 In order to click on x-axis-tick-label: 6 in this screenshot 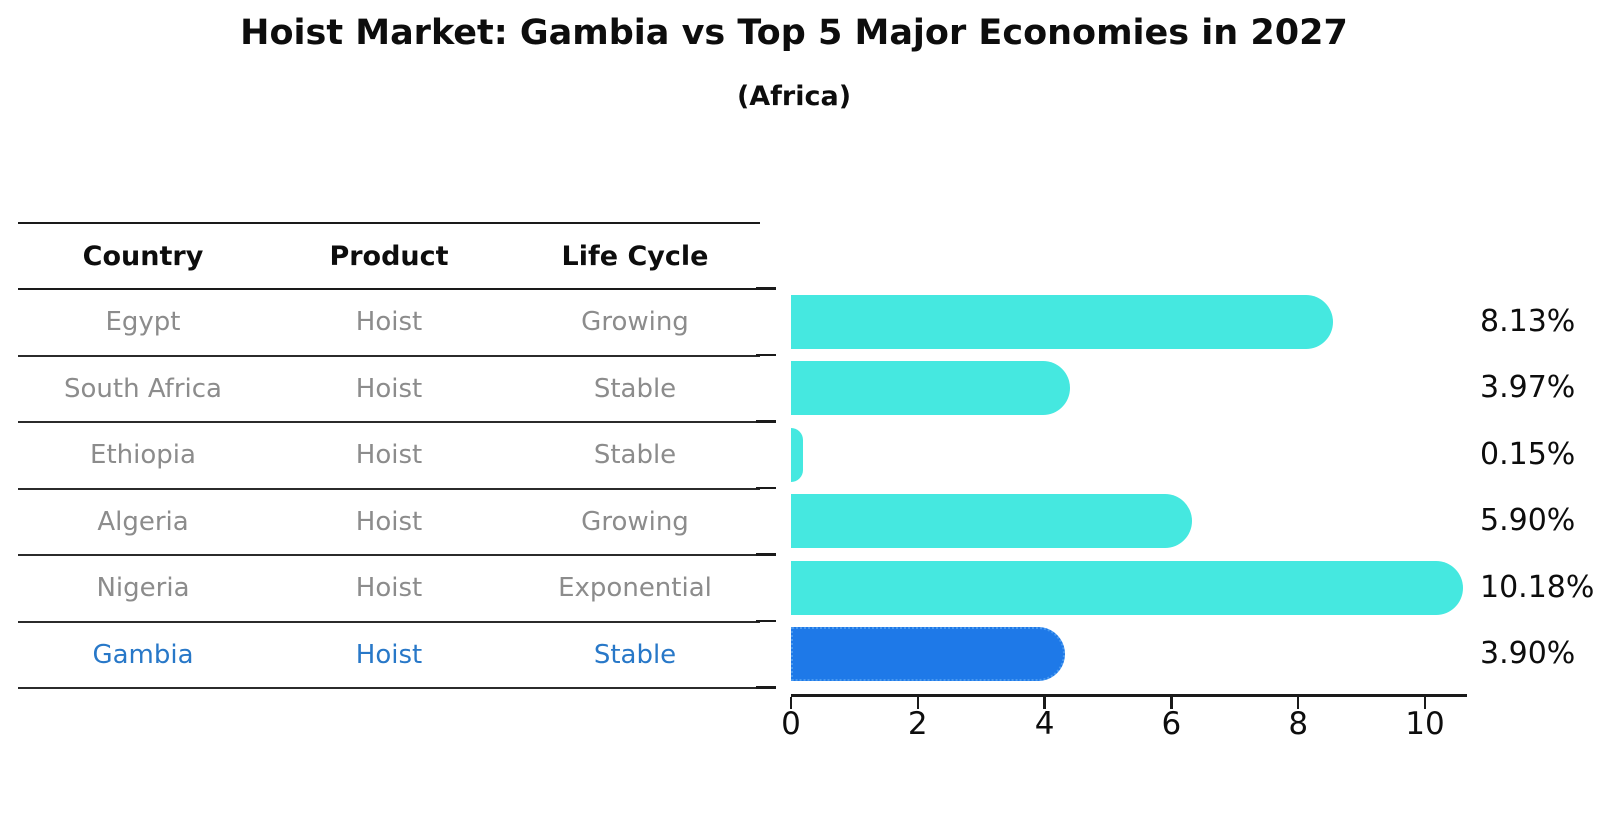, I will do `click(1171, 724)`.